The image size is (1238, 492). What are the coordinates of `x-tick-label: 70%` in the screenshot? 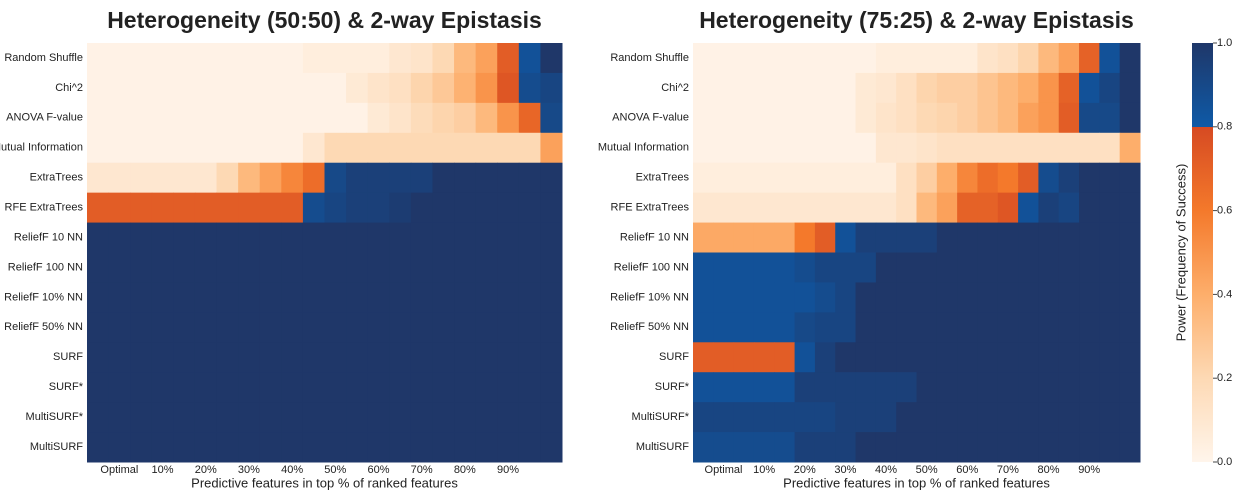 It's located at (422, 470).